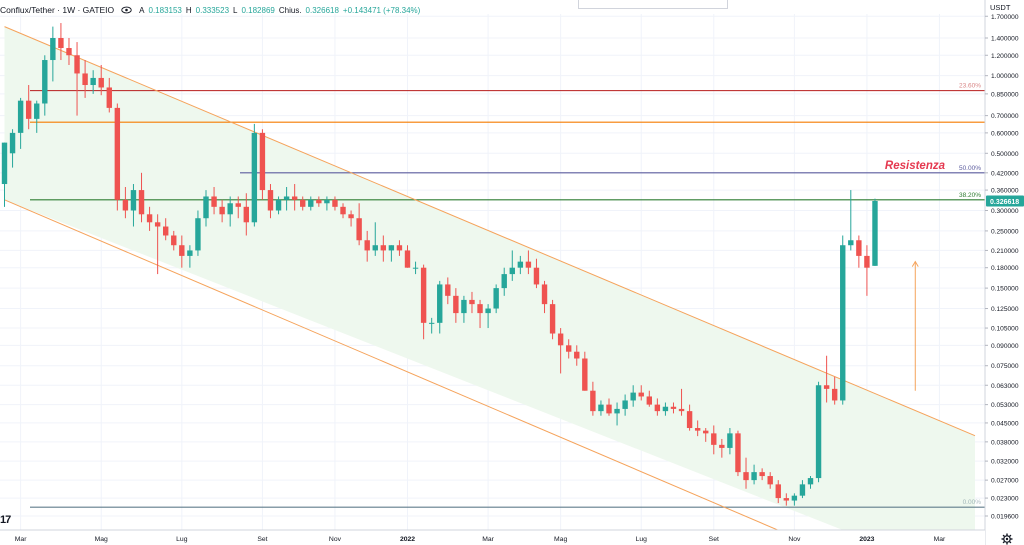 The image size is (1024, 545). I want to click on current-price-badge, so click(1005, 201).